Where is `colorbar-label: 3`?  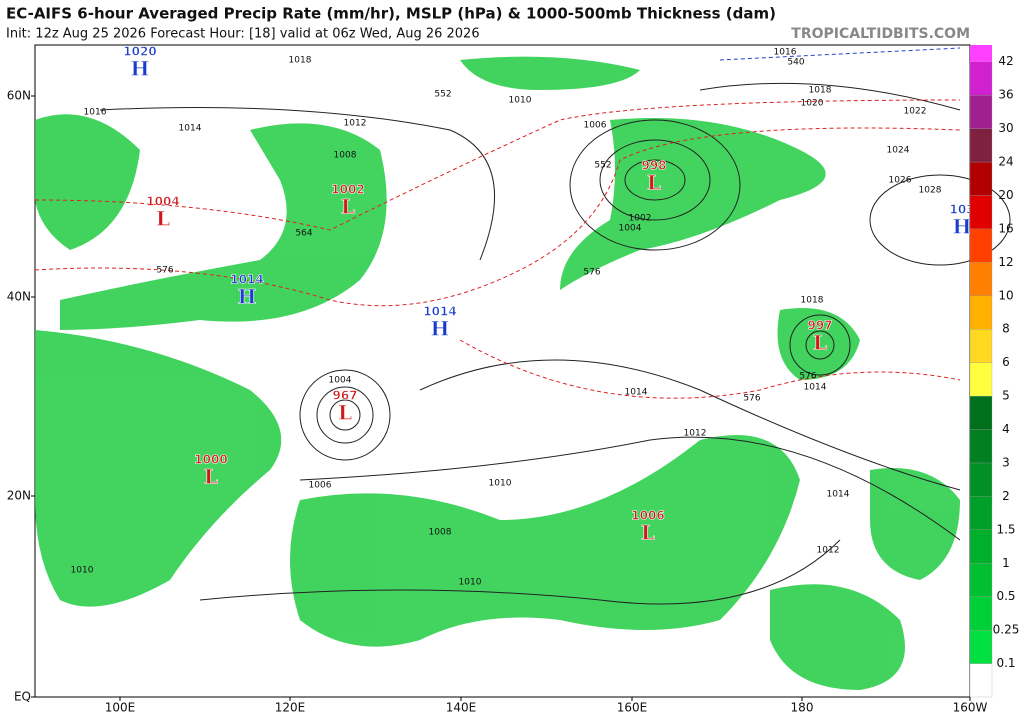
colorbar-label: 3 is located at coordinates (1006, 462).